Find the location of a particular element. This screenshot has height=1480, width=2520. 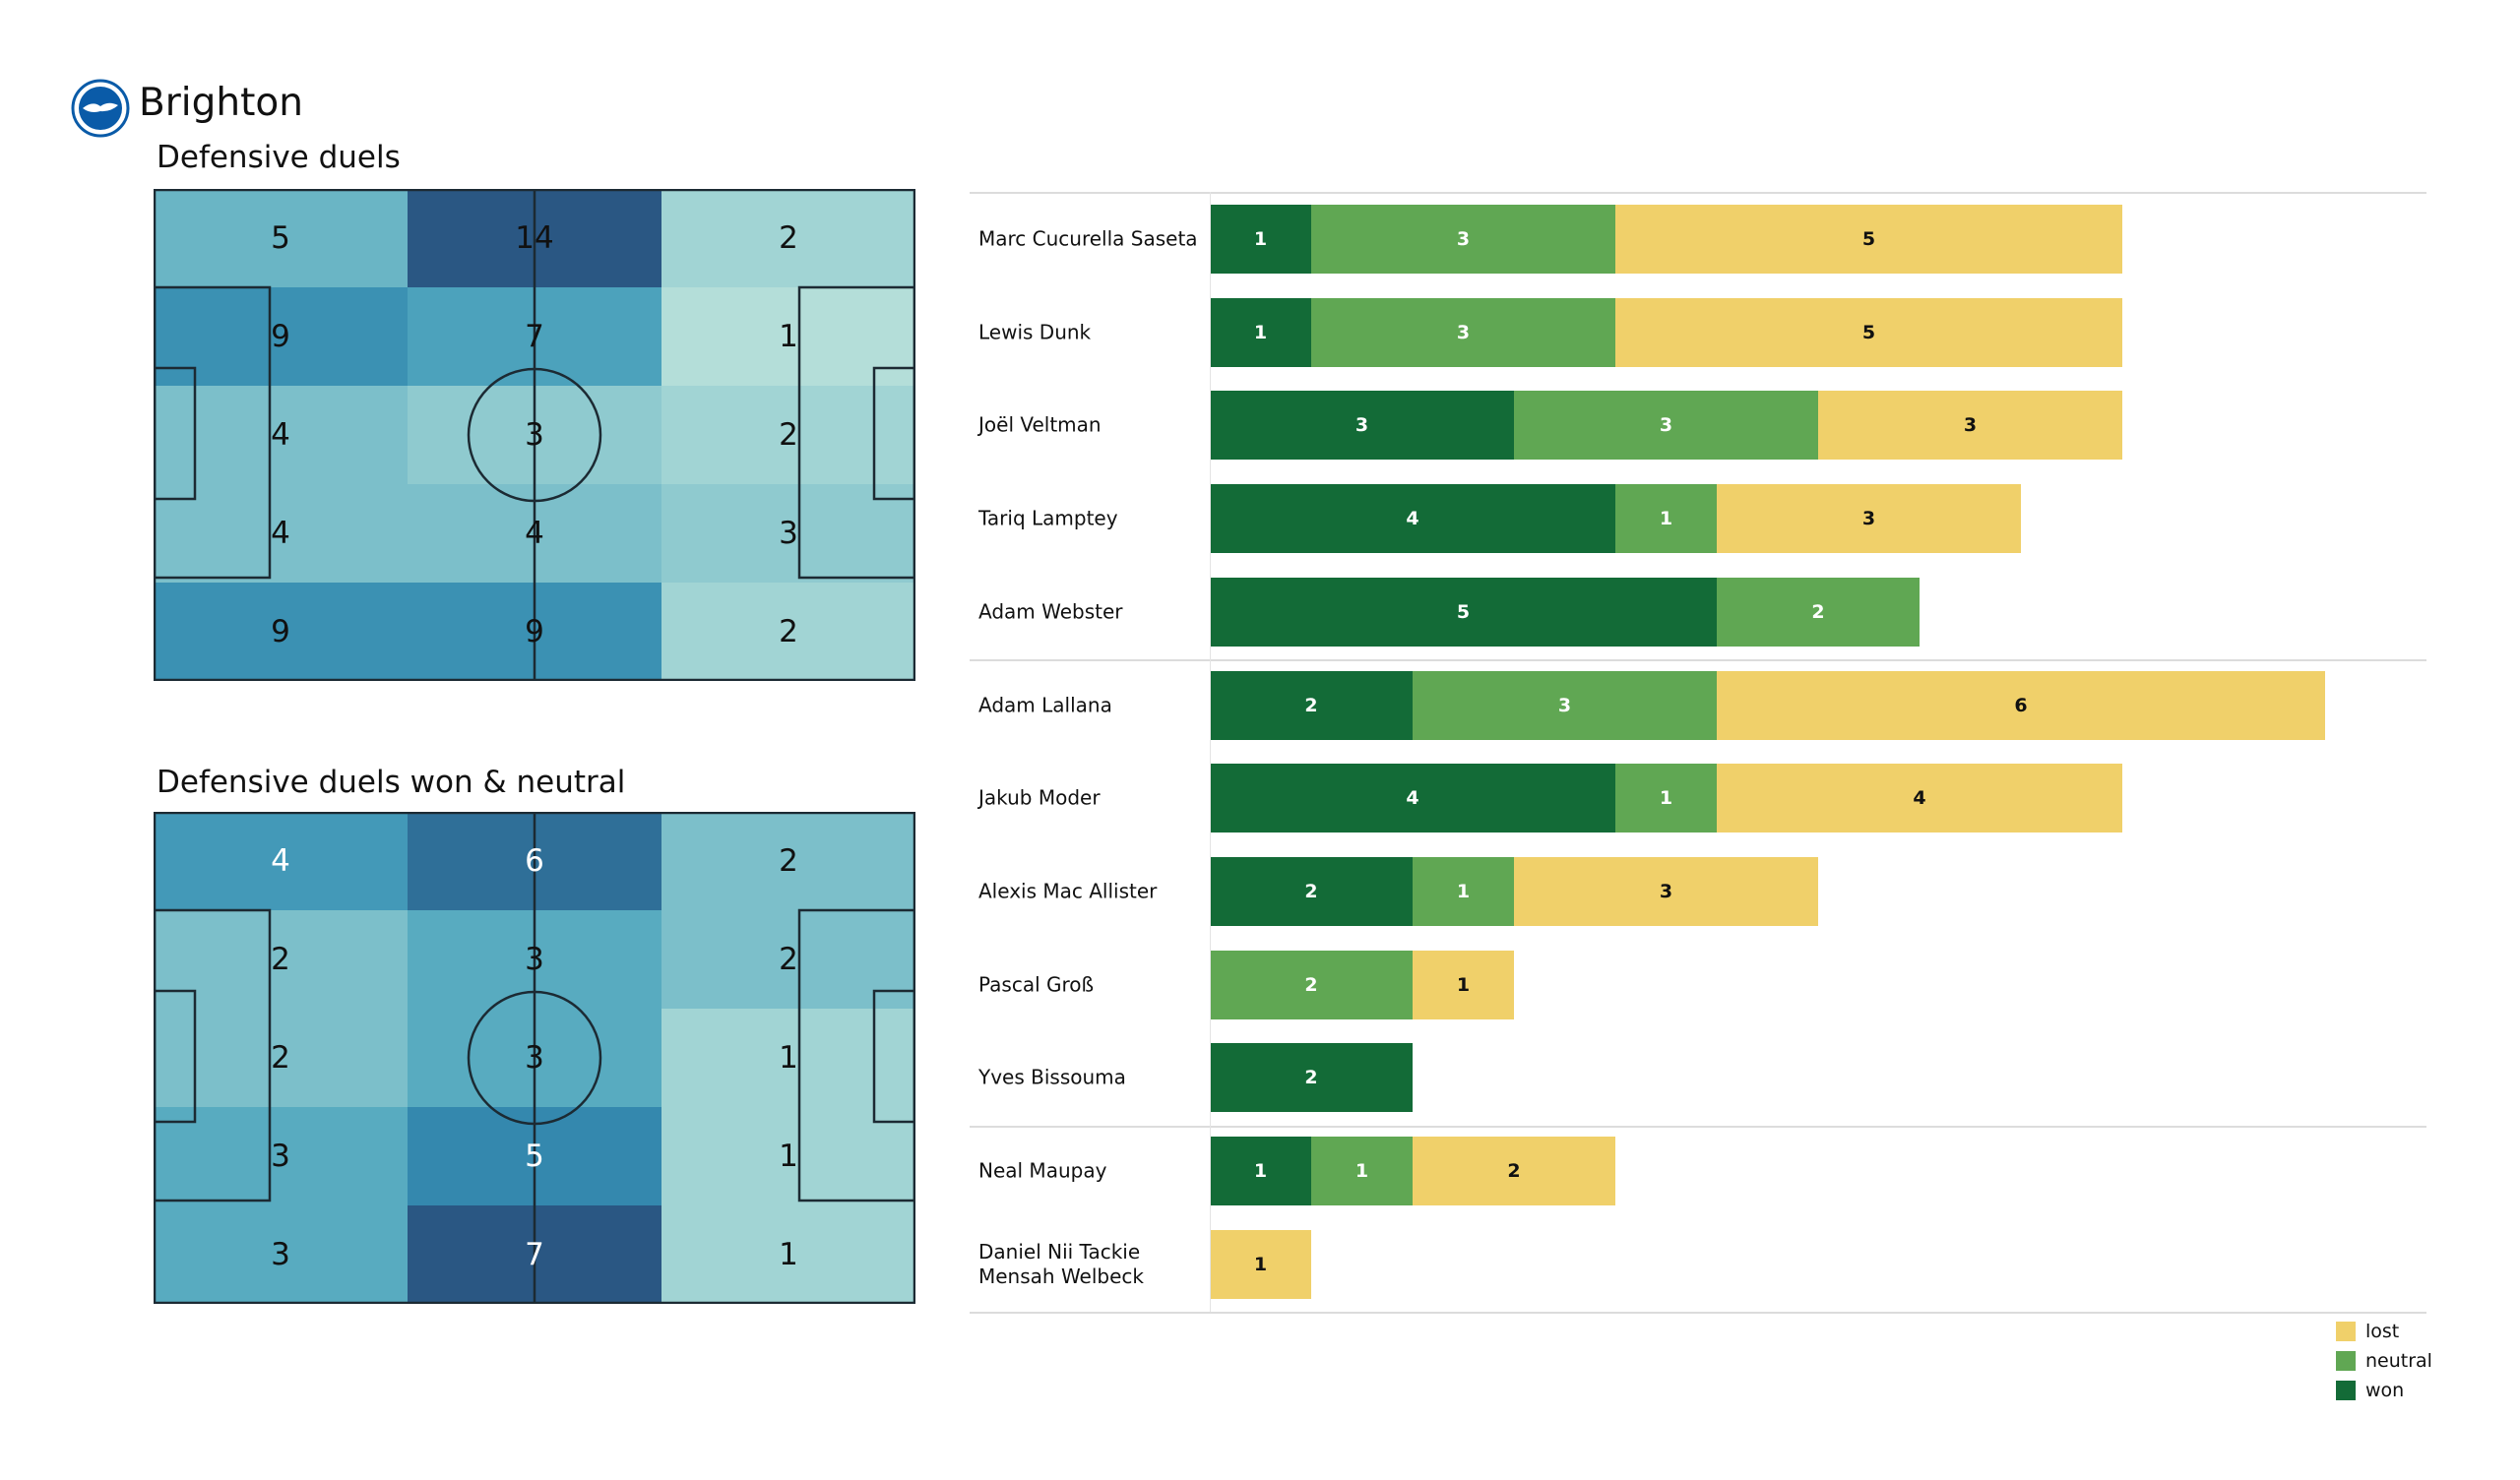

heatmap-cell-value: 5 is located at coordinates (280, 238).